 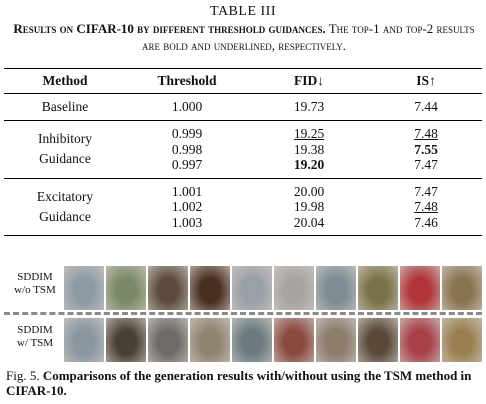 What do you see at coordinates (243, 313) in the screenshot?
I see `row-divider` at bounding box center [243, 313].